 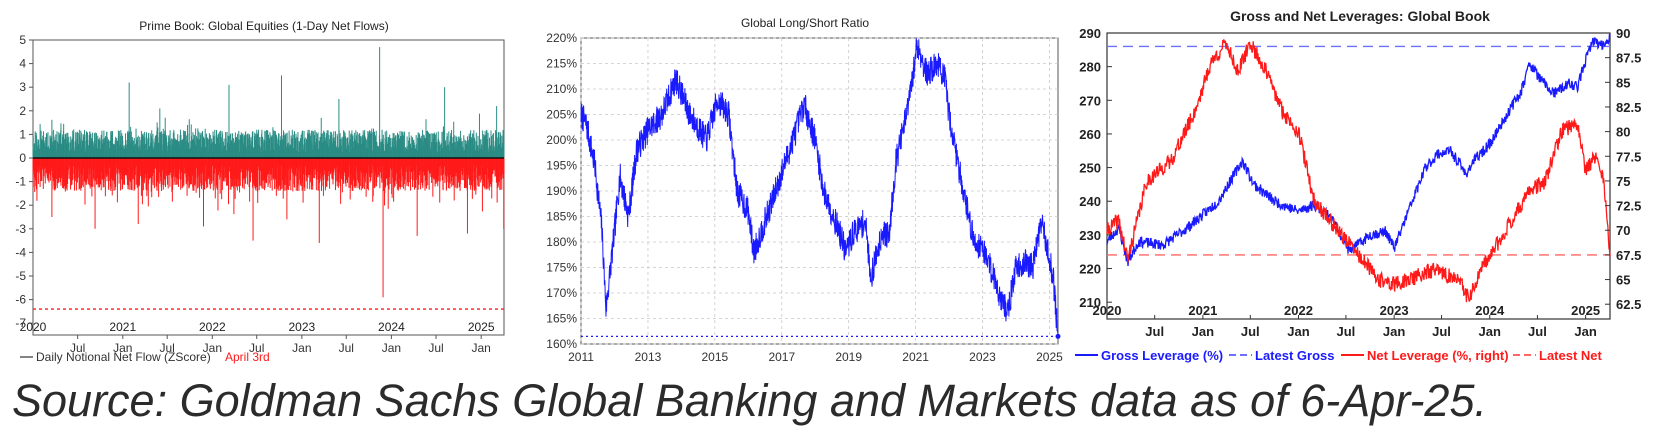 I want to click on y-tick-label: -6, so click(x=20, y=300).